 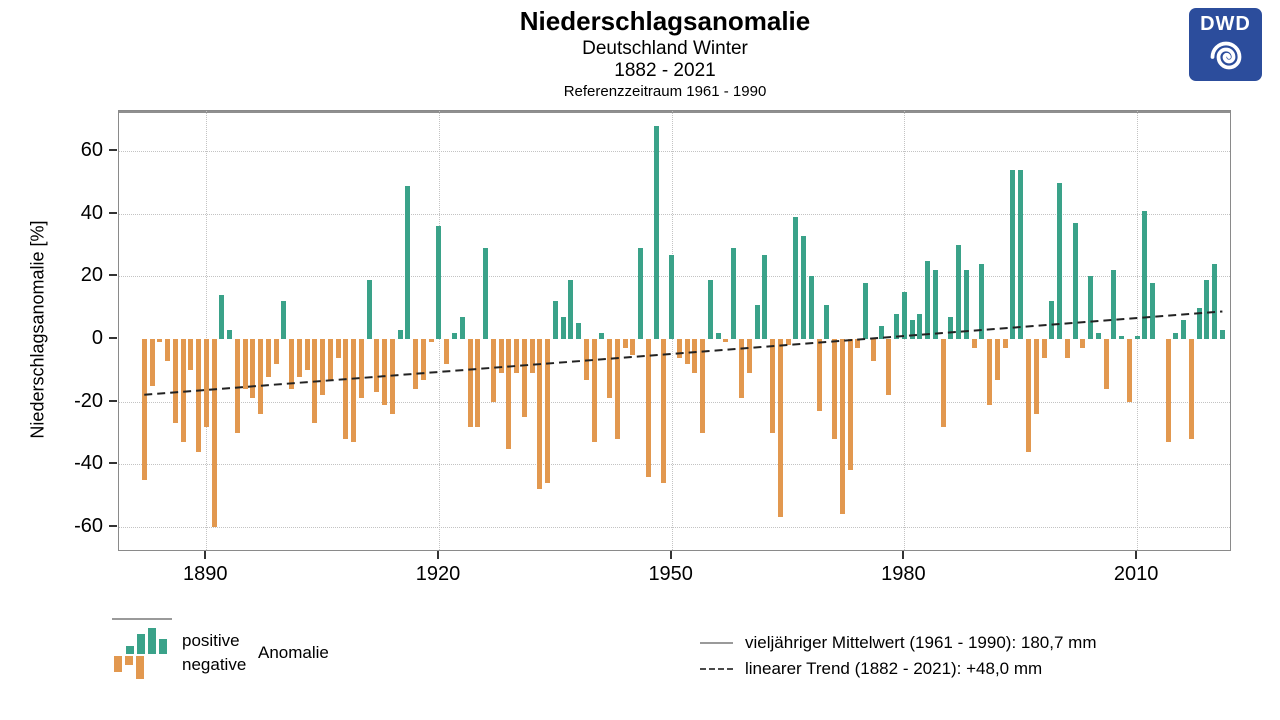 I want to click on bar-1934, so click(x=548, y=411).